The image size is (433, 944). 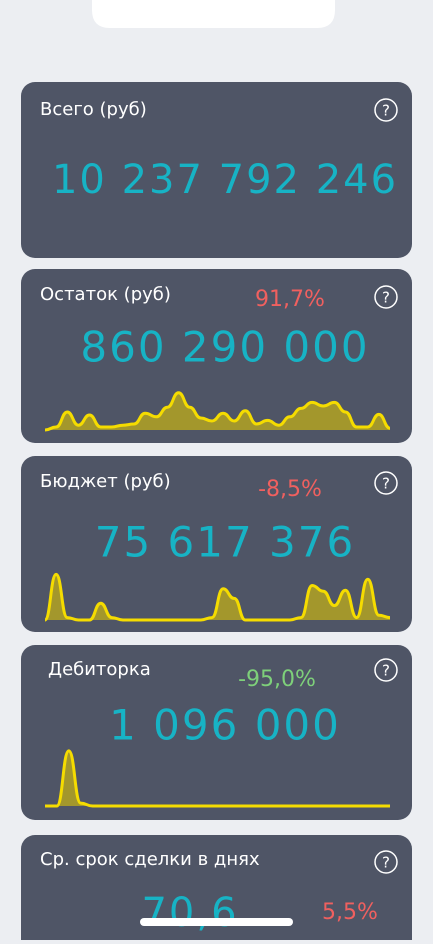 I want to click on card-title: Всего (руб), so click(x=93, y=109).